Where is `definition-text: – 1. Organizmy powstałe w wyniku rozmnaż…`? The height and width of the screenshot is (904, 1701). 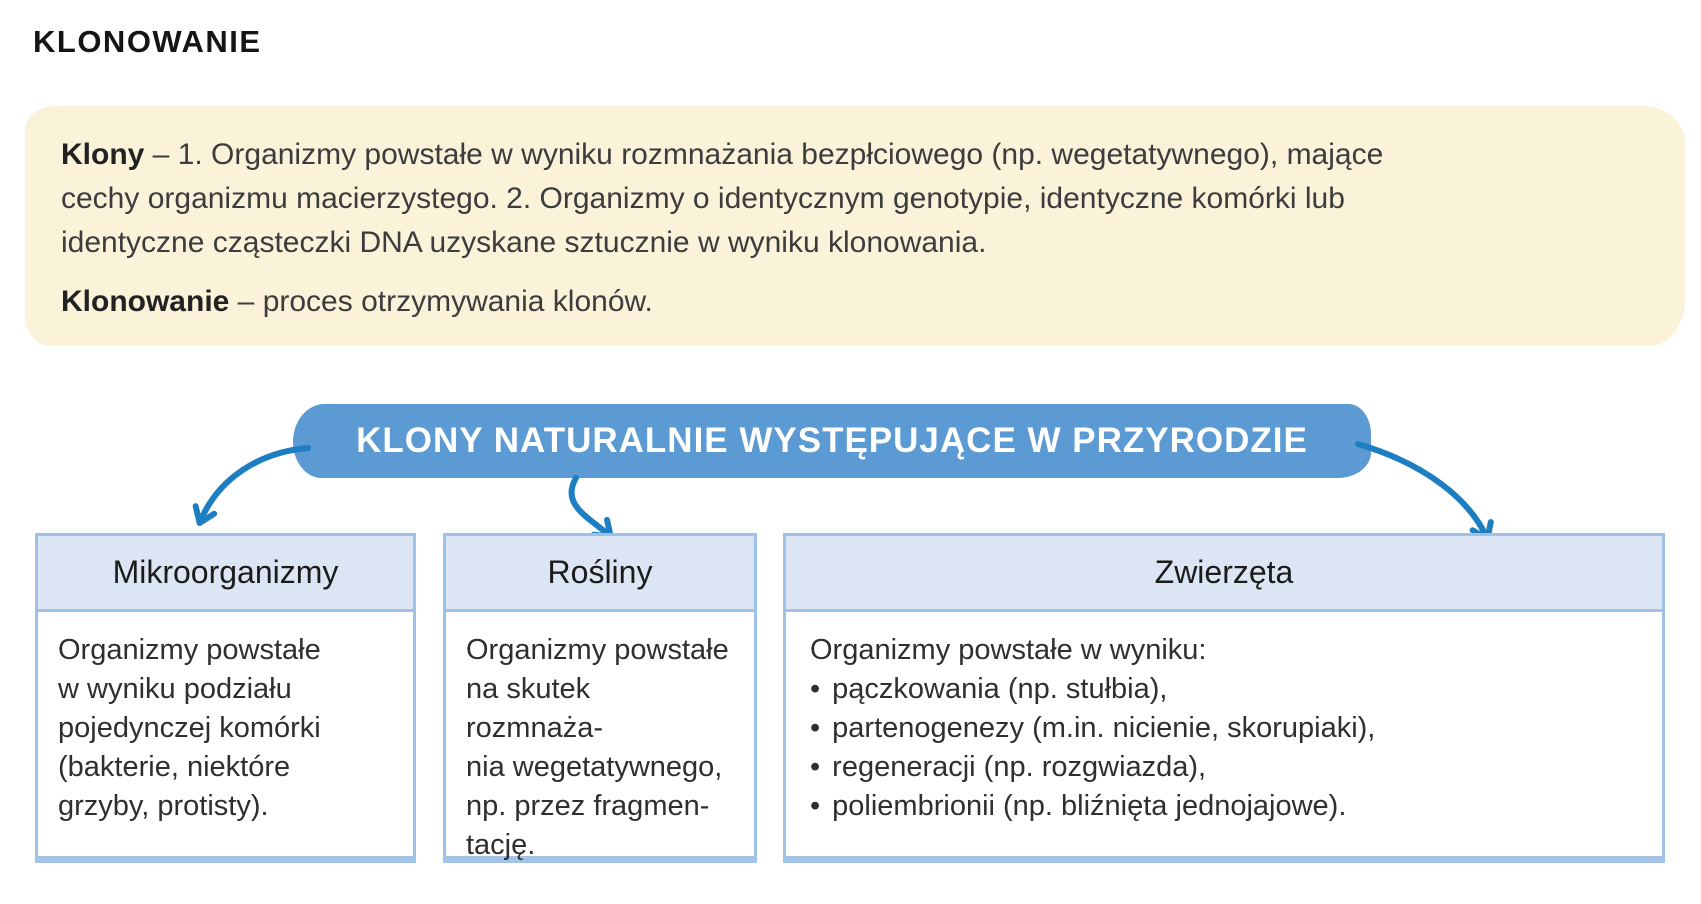 definition-text: – 1. Organizmy powstałe w wyniku rozmnaż… is located at coordinates (764, 154).